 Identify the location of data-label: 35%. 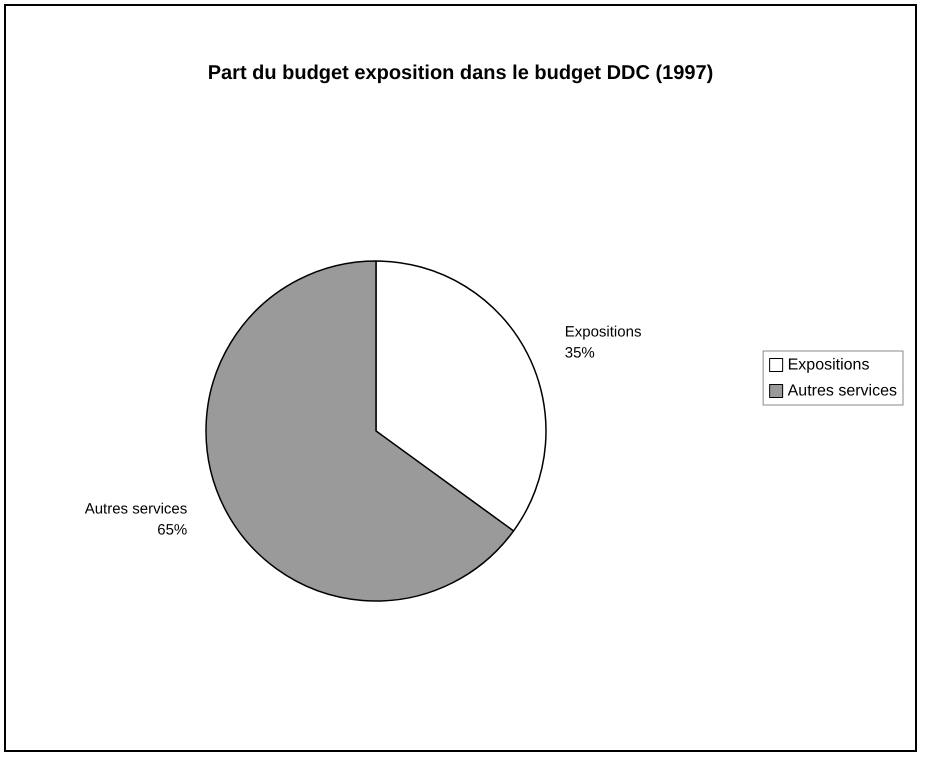
(579, 353).